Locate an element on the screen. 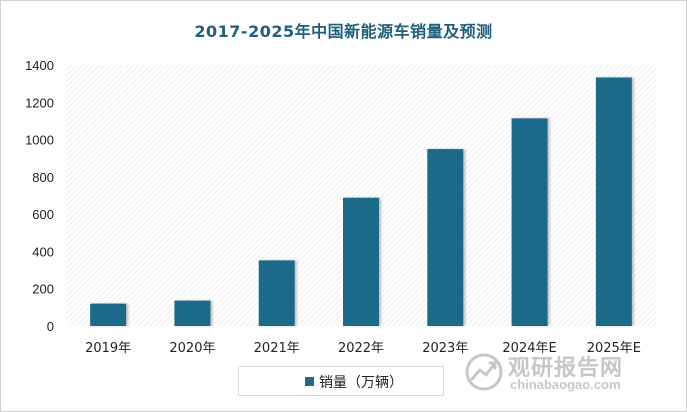  x-axis: 2019年 2020年 2021年 2022年 2023年 2024年E 2025年E is located at coordinates (363, 348).